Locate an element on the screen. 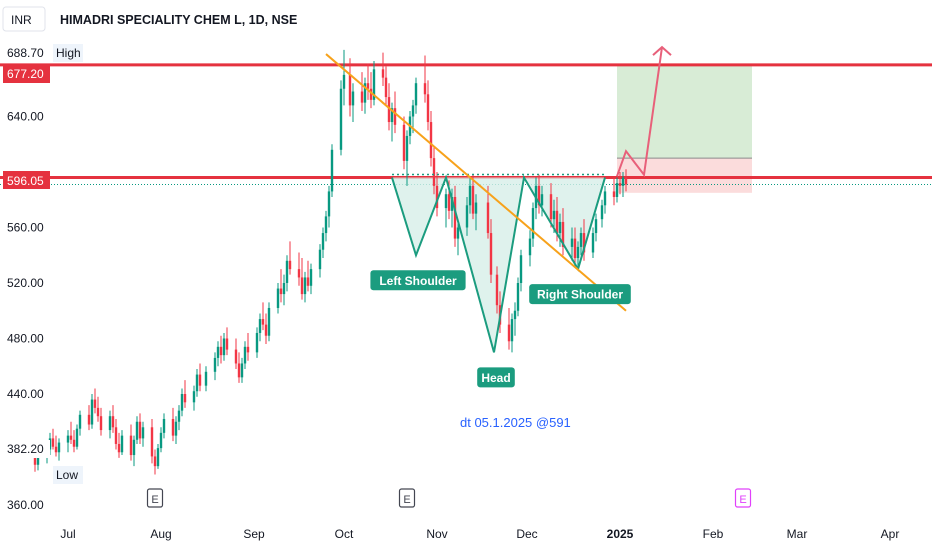 The height and width of the screenshot is (550, 932). low-value: 382.20 is located at coordinates (25, 449).